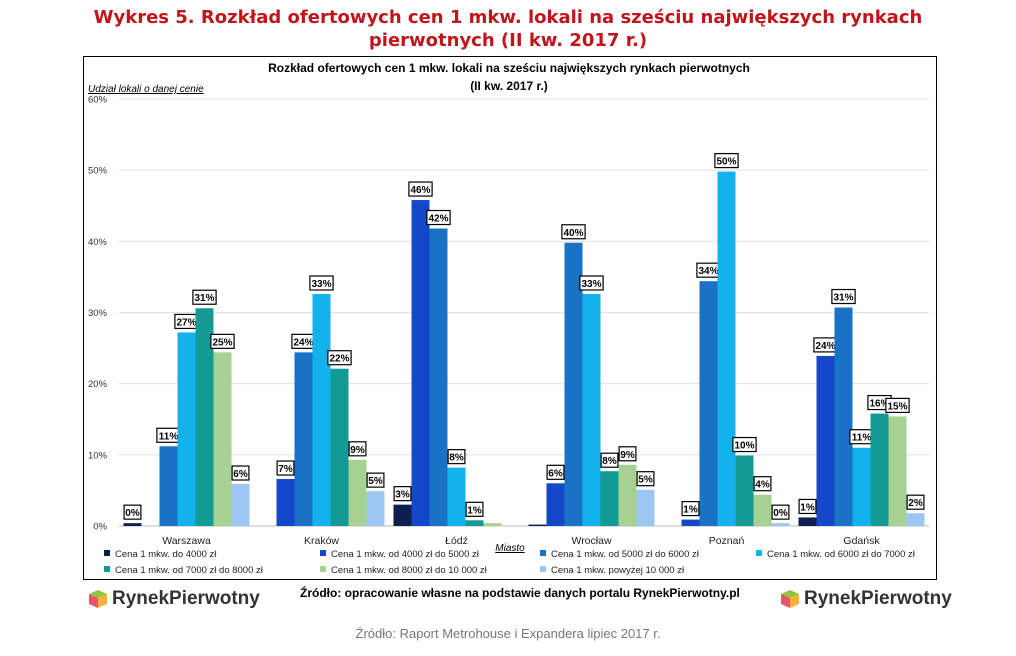 Image resolution: width=1016 pixels, height=656 pixels. I want to click on data-label: 2%, so click(915, 503).